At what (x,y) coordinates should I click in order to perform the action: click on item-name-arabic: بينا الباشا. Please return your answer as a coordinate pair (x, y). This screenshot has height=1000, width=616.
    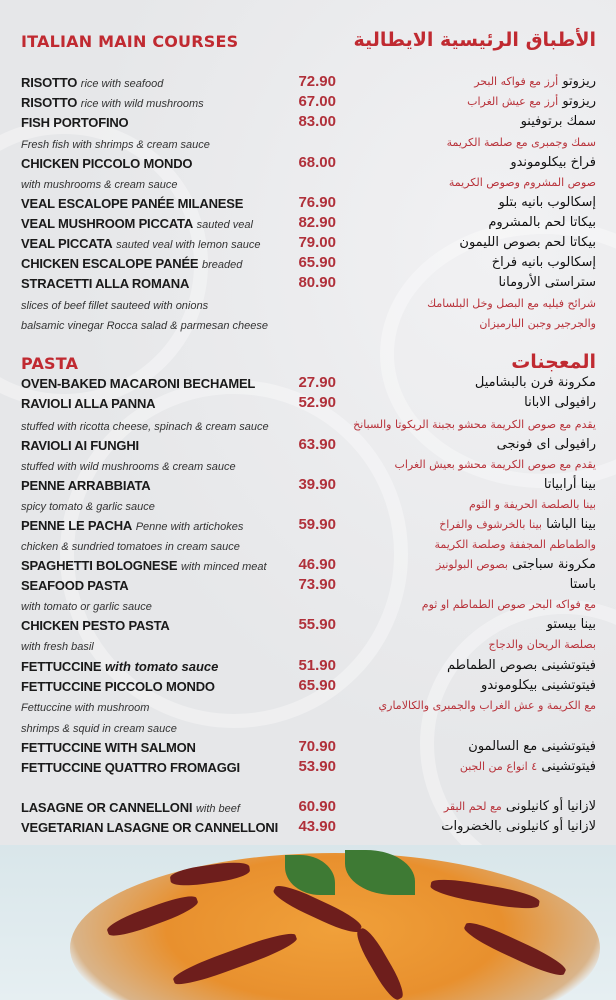
    Looking at the image, I should click on (571, 524).